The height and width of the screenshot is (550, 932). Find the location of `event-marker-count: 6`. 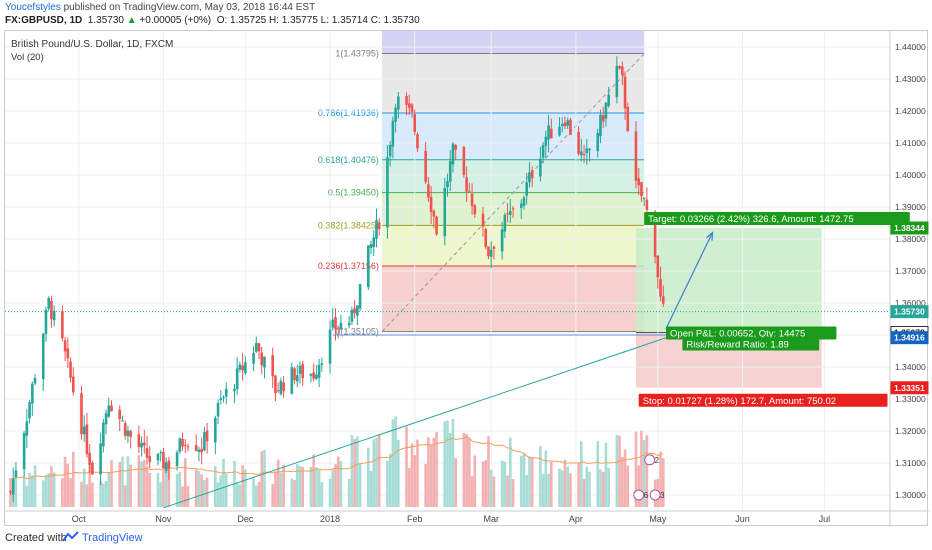

event-marker-count: 6 is located at coordinates (646, 495).